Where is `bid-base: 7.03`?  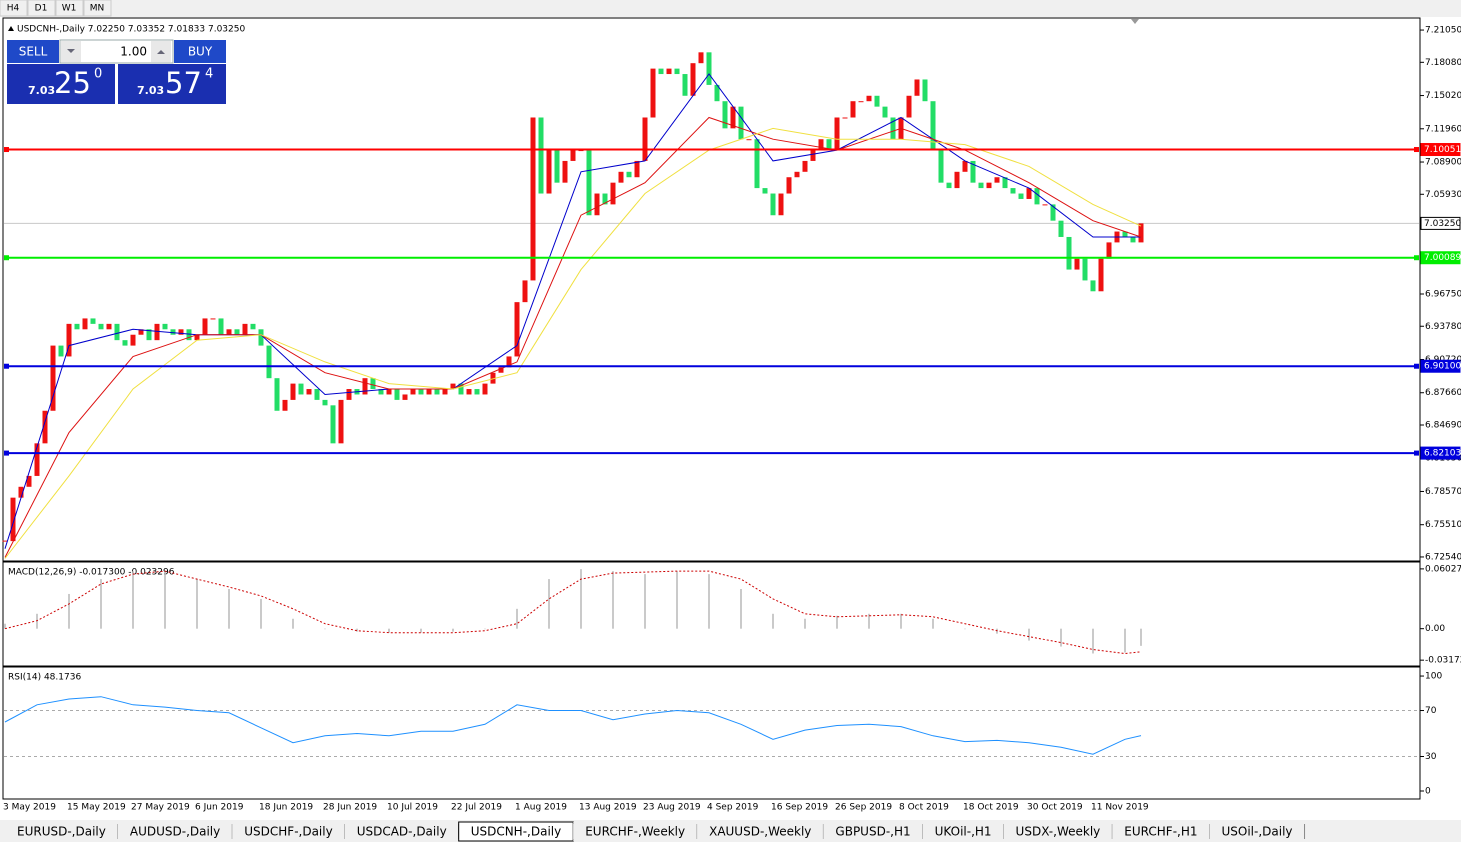 bid-base: 7.03 is located at coordinates (41, 90).